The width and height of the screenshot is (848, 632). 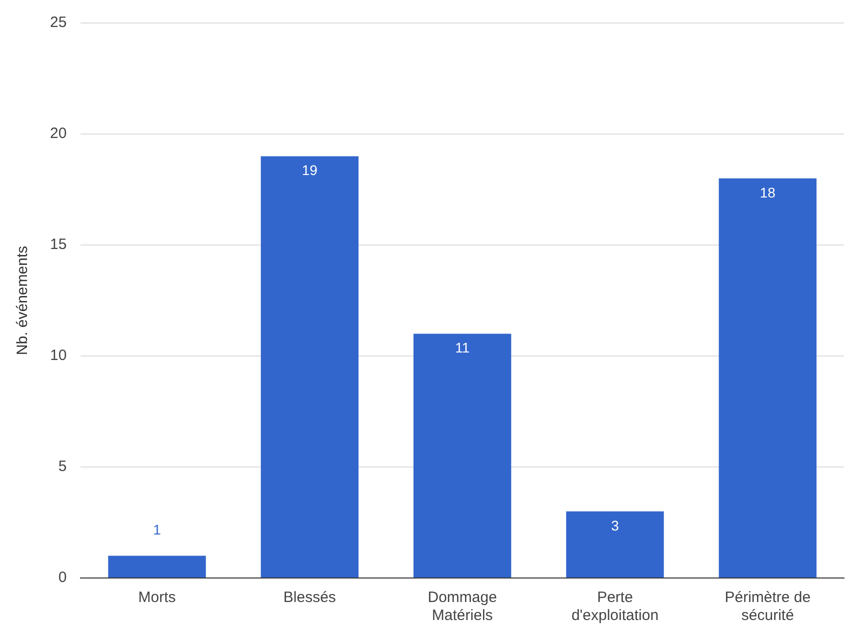 What do you see at coordinates (462, 606) in the screenshot?
I see `x-tick-label: Dommage Matériels` at bounding box center [462, 606].